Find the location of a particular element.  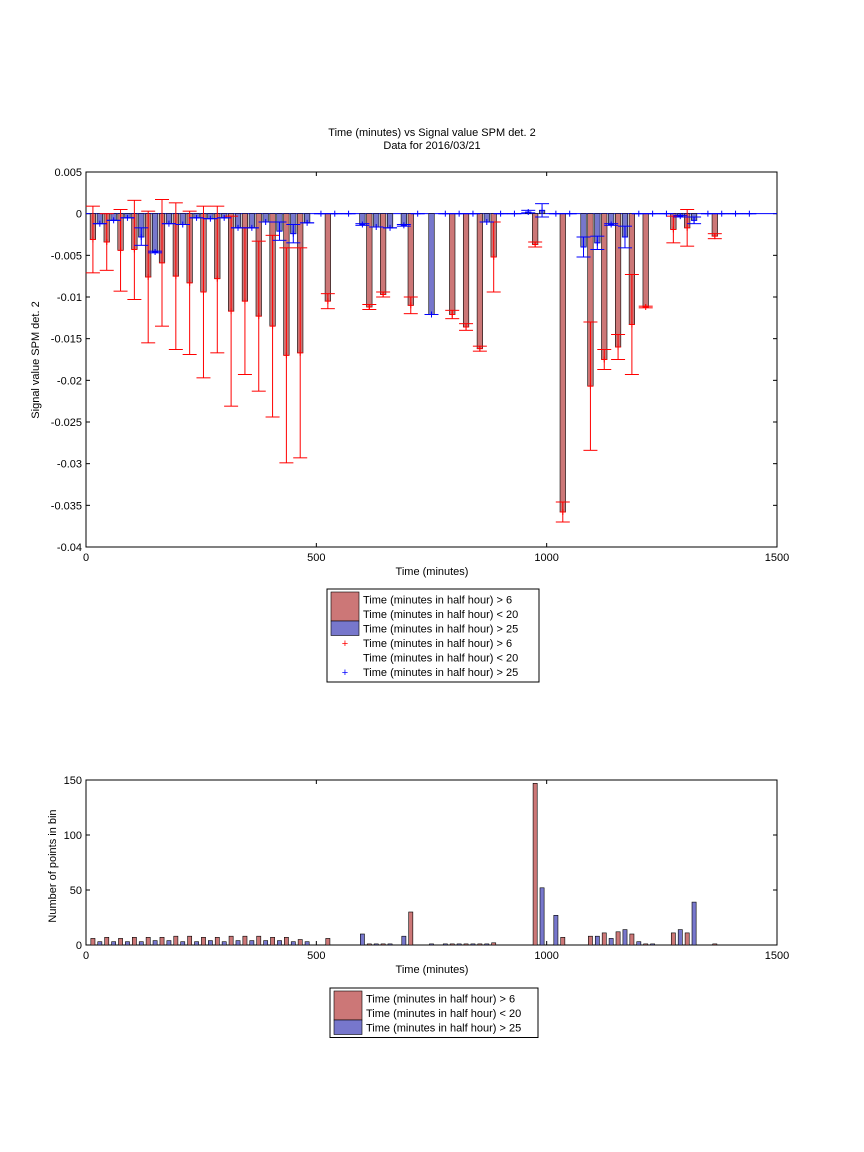

y-tick-label: -0.025 is located at coordinates (66, 423).